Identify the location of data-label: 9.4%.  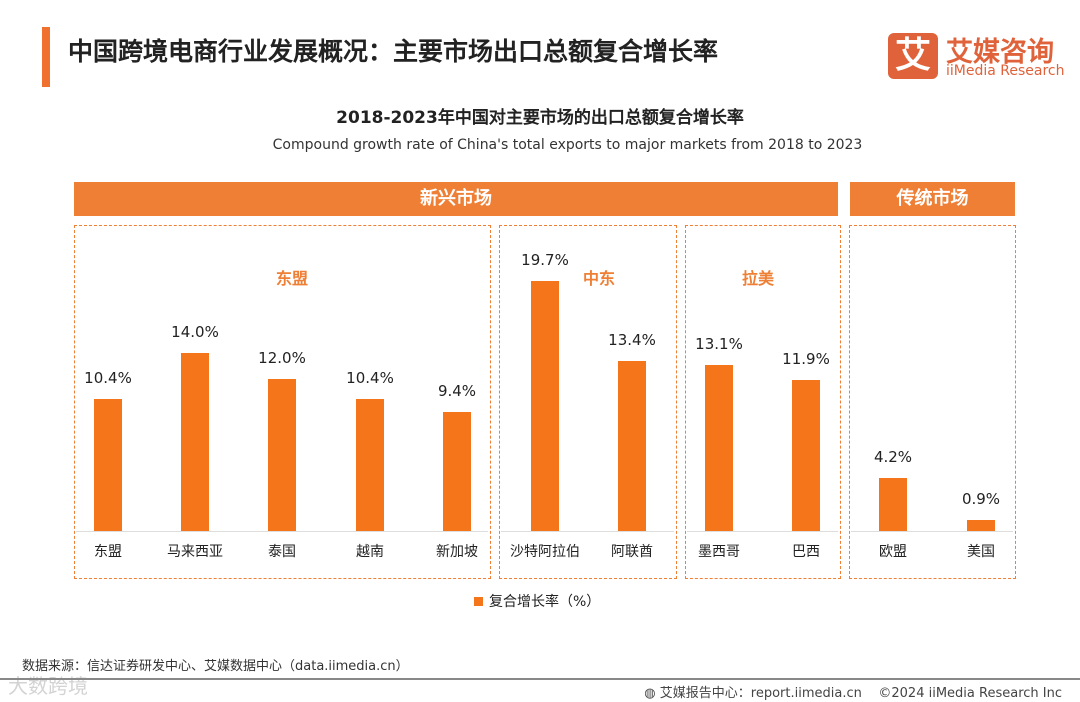
(457, 390).